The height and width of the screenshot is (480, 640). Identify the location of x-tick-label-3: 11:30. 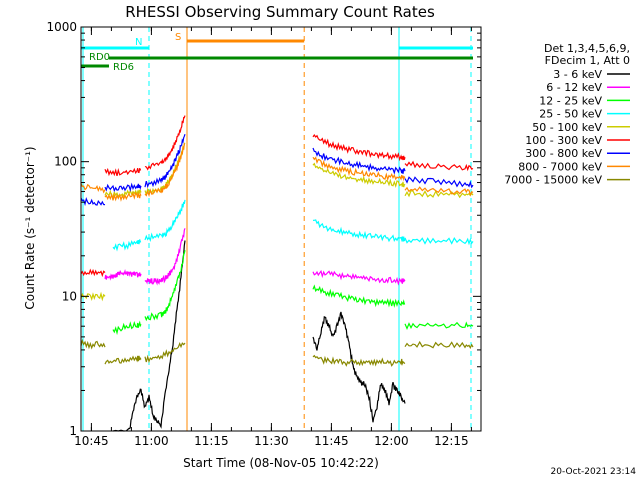
(271, 441).